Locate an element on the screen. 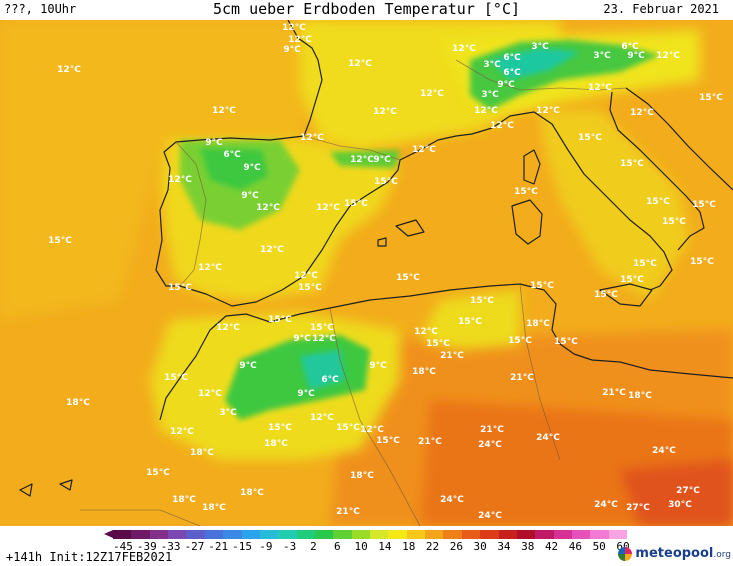 The width and height of the screenshot is (733, 566). border-pyrenees is located at coordinates (352, 148).